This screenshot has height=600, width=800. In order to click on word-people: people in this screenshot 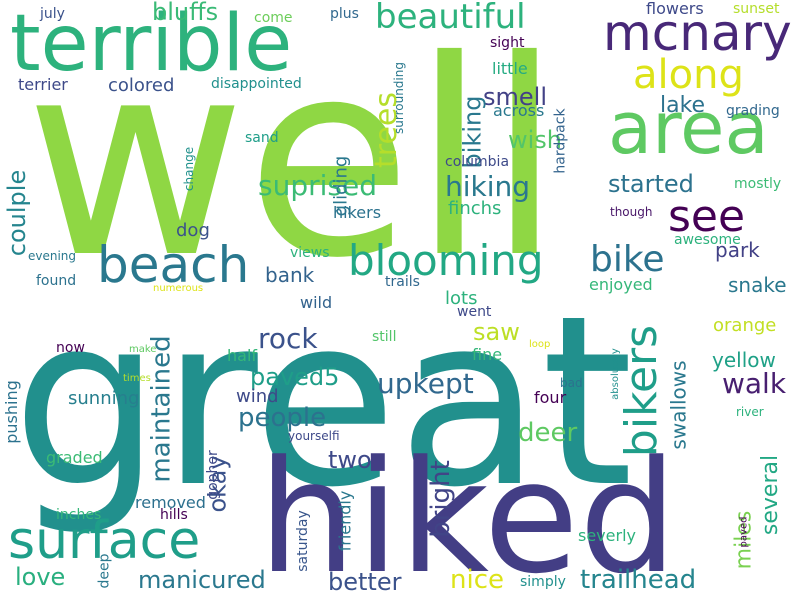, I will do `click(282, 418)`.